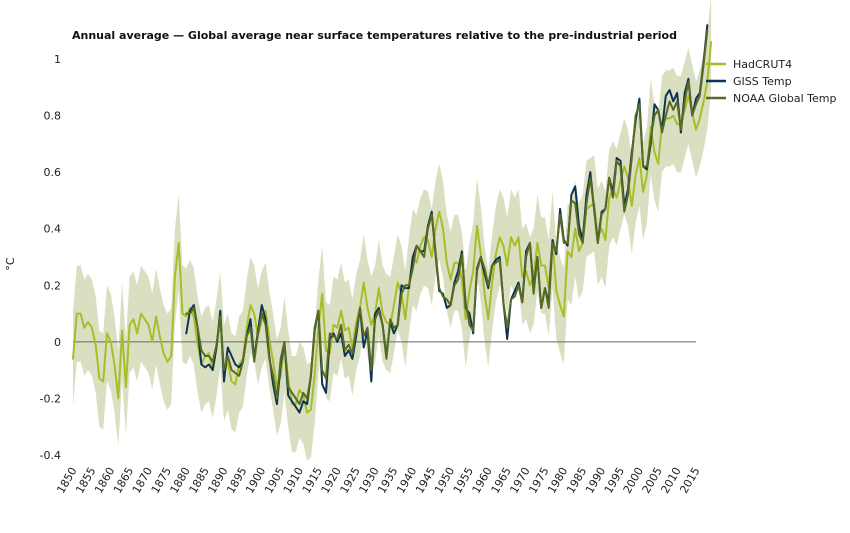 This screenshot has height=533, width=850. What do you see at coordinates (10, 264) in the screenshot?
I see `y-axis-label: °C` at bounding box center [10, 264].